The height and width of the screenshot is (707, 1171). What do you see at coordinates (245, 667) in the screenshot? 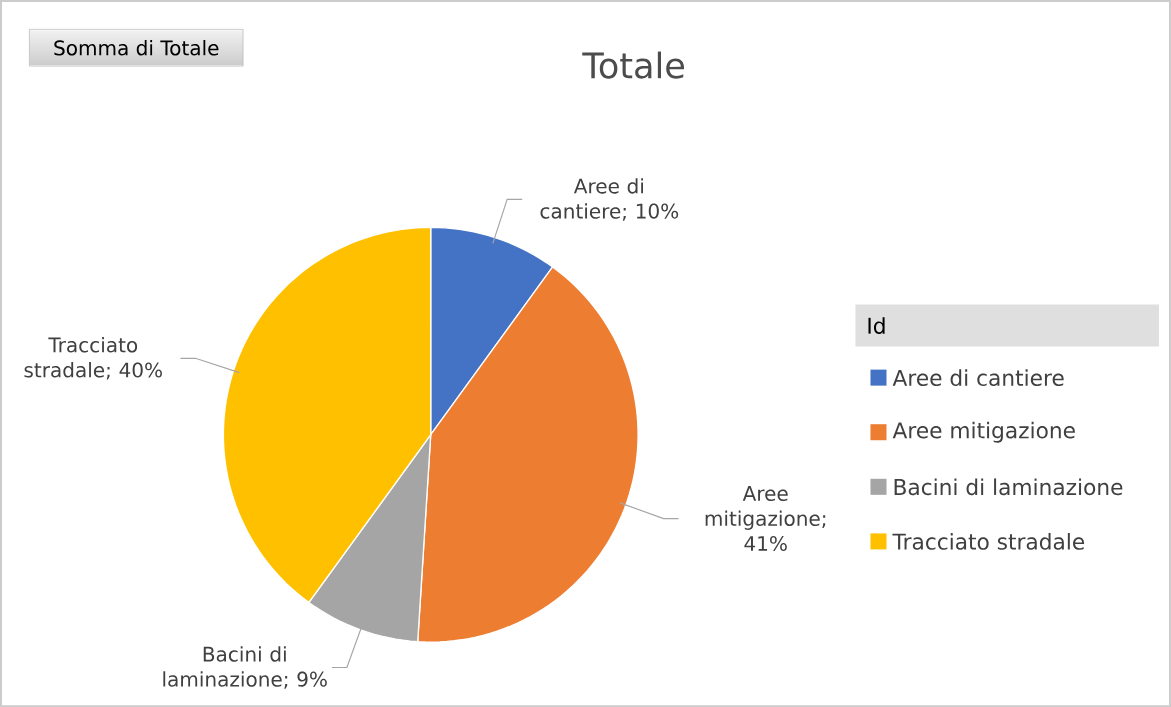
I see `data-label: Bacini di laminazione; 9%` at bounding box center [245, 667].